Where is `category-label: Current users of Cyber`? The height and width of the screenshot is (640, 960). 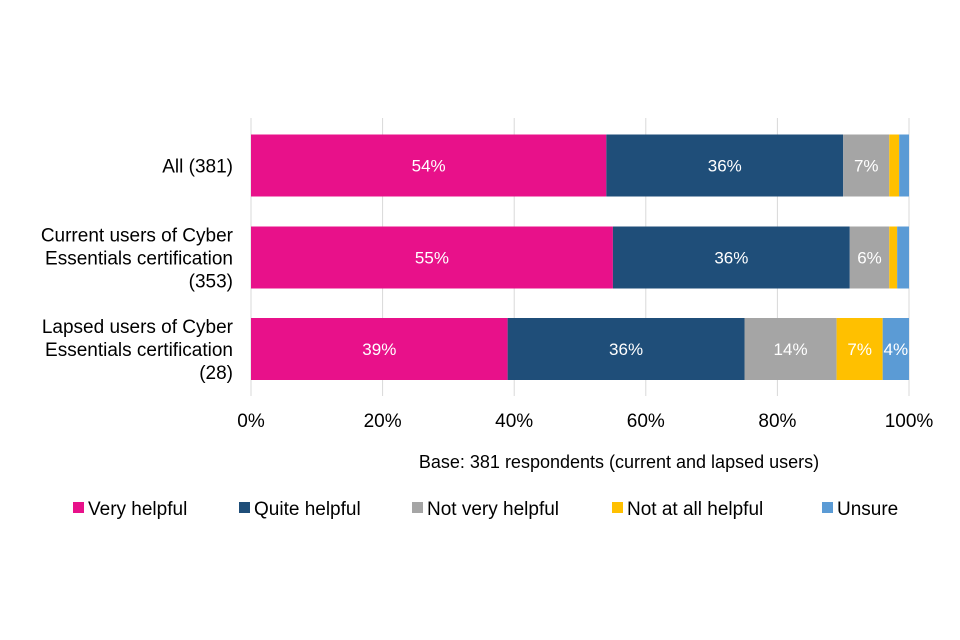 category-label: Current users of Cyber is located at coordinates (137, 236).